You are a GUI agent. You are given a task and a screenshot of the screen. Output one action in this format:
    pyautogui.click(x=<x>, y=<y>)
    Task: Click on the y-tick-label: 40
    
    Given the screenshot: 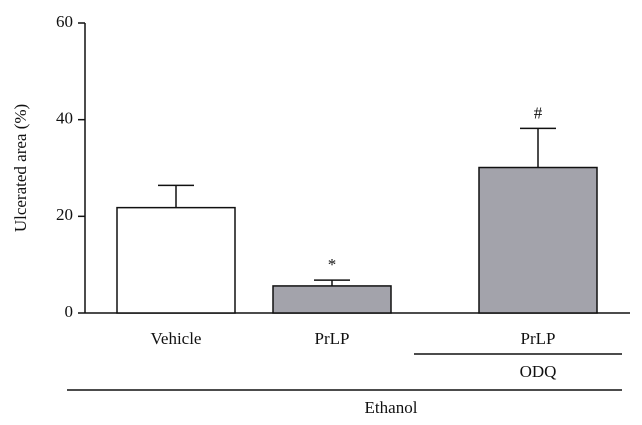 What is the action you would take?
    pyautogui.click(x=64, y=118)
    